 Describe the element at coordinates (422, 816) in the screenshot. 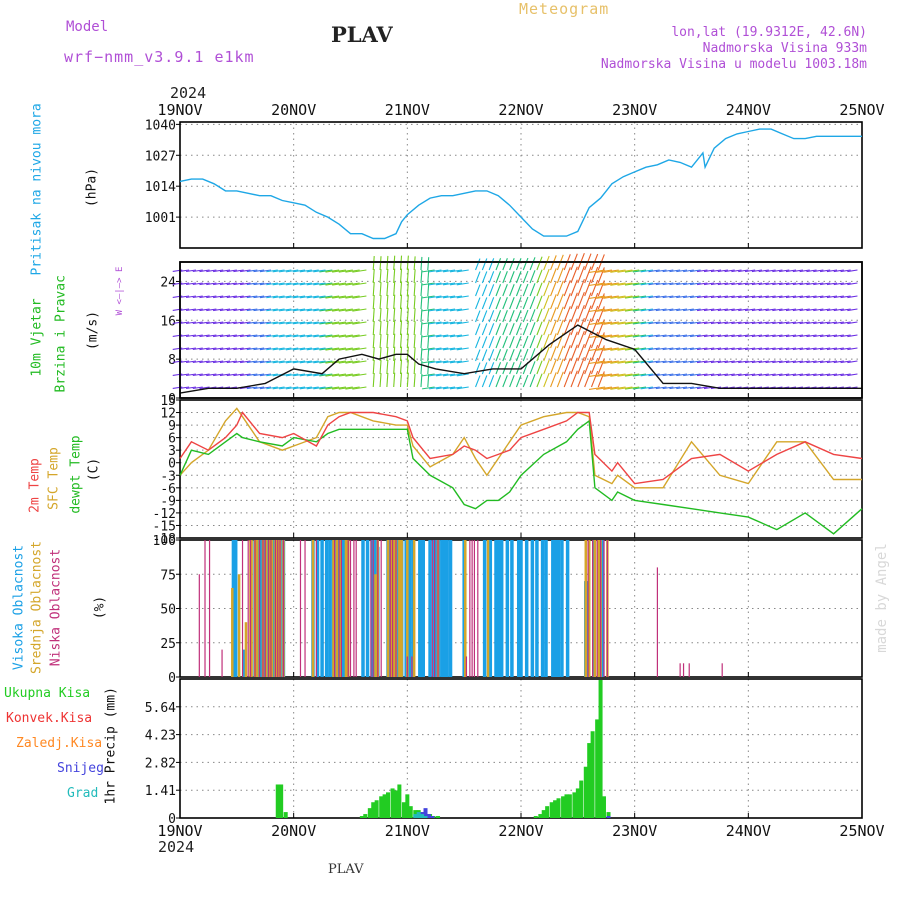

I see `hail-bar` at that location.